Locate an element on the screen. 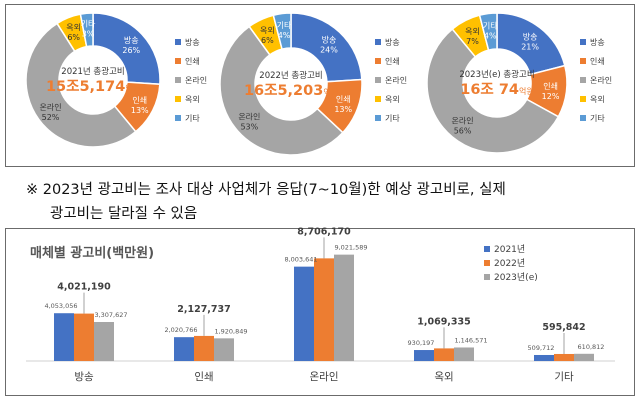  bar-legend-label-2: 2022년 is located at coordinates (509, 263).